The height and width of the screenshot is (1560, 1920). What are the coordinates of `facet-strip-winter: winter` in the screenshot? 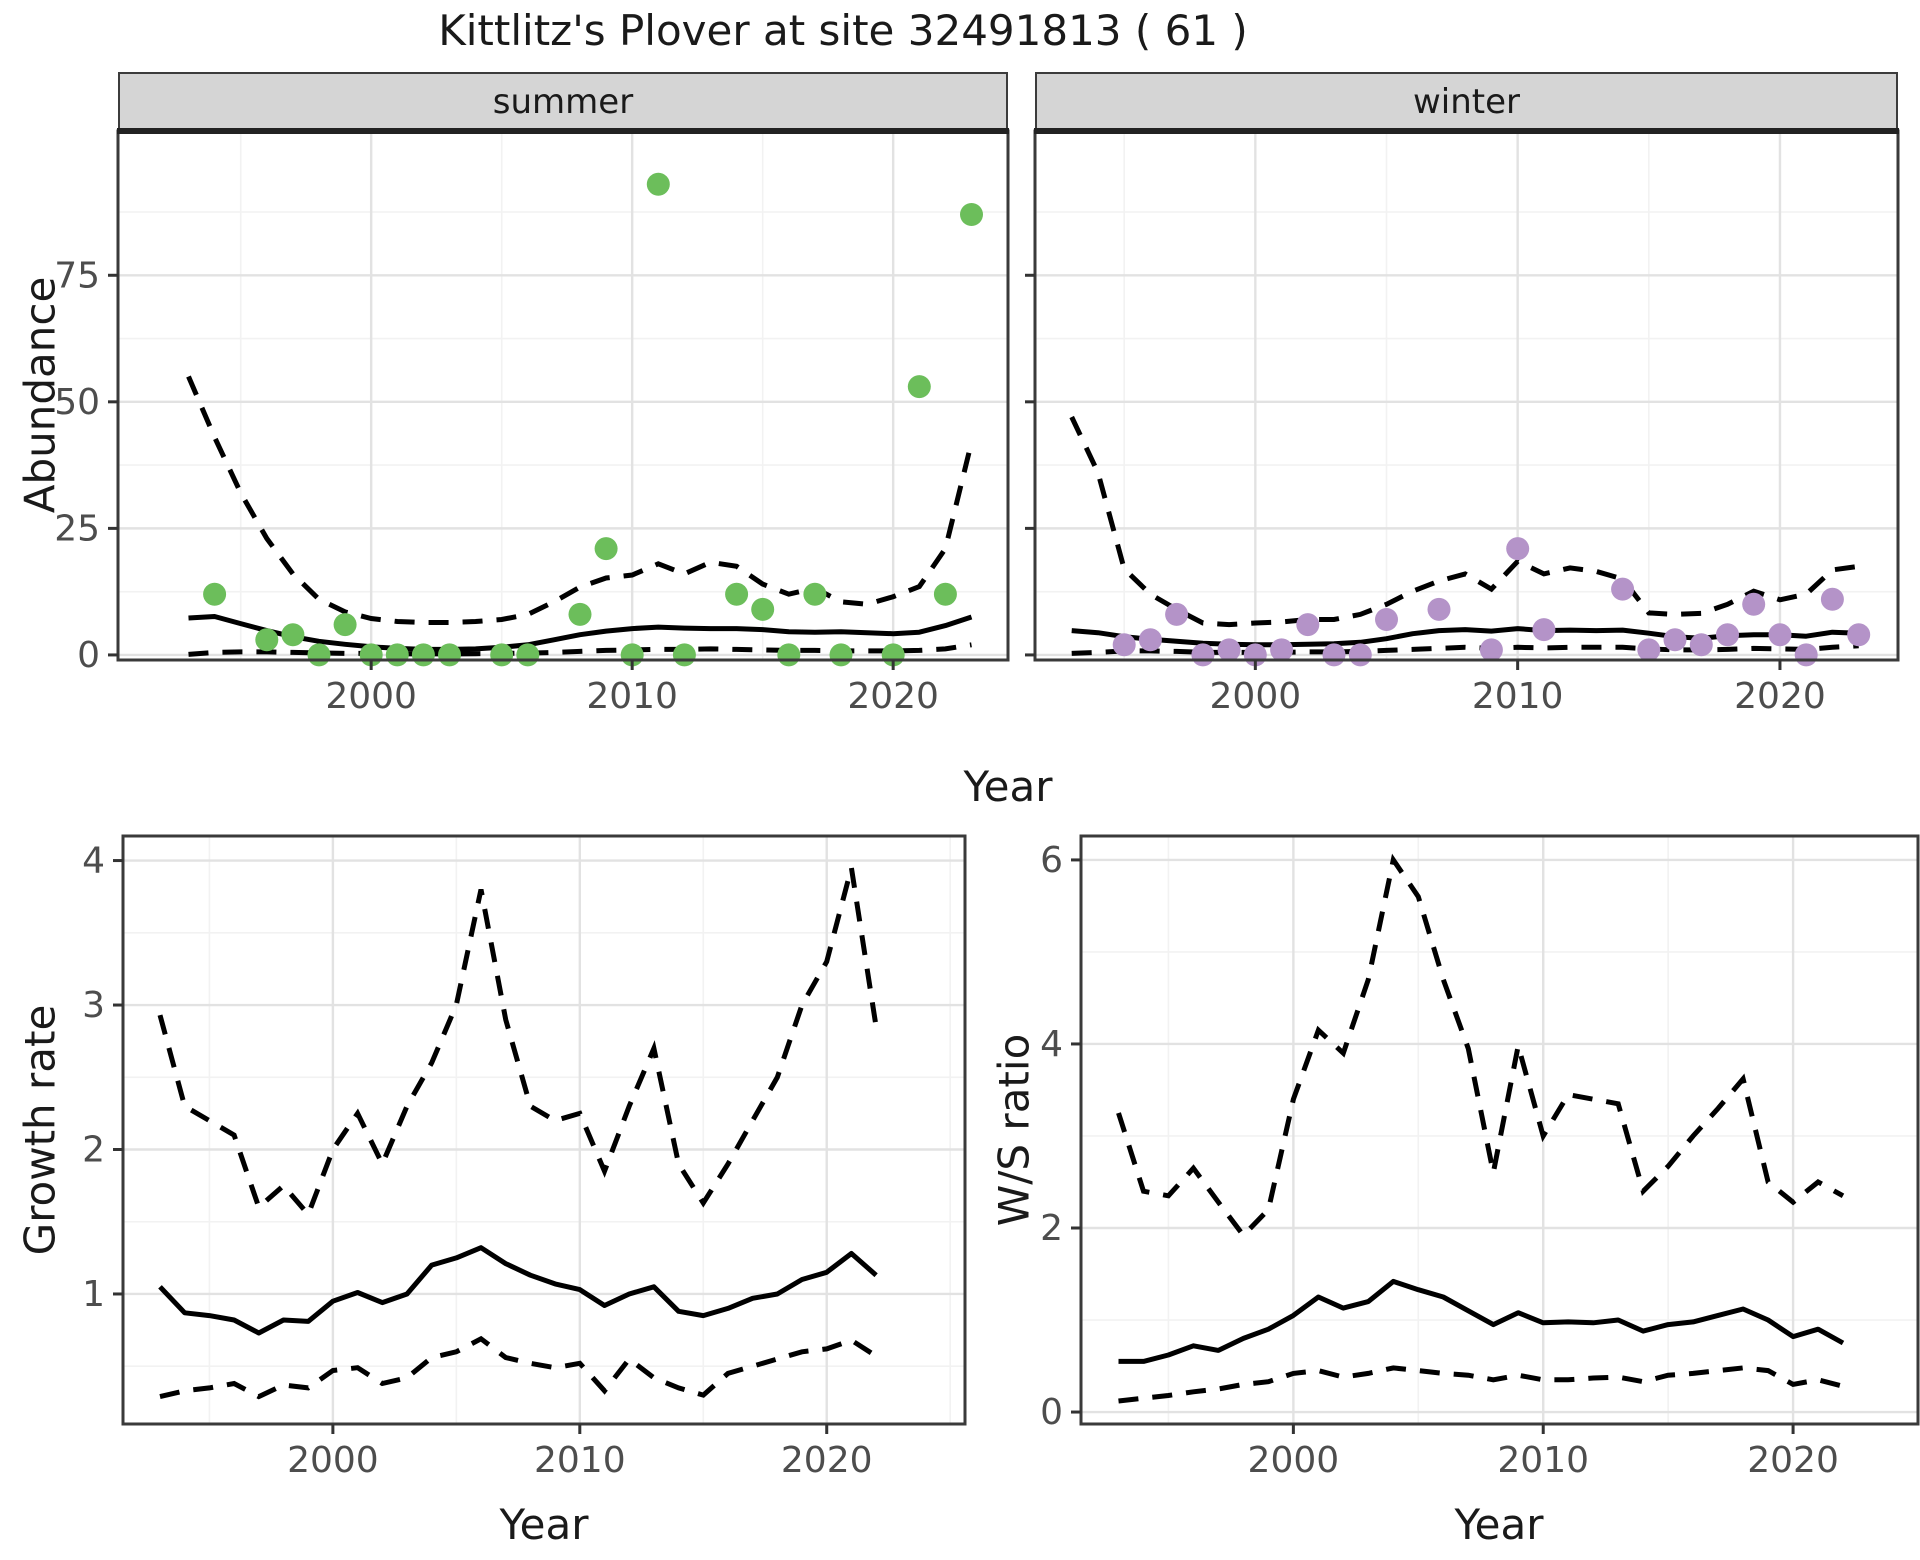 It's located at (1466, 100).